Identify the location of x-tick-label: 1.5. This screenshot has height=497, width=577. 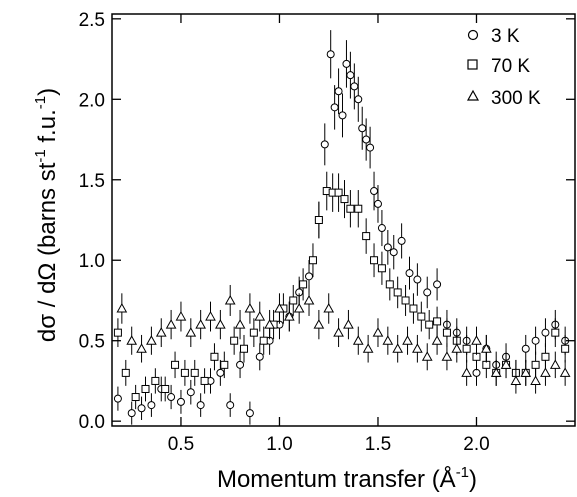
(378, 444).